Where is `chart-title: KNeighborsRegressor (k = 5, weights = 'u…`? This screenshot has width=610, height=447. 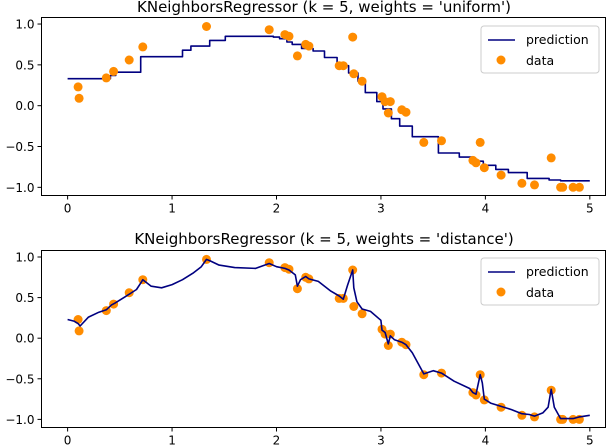 chart-title: KNeighborsRegressor (k = 5, weights = 'u… is located at coordinates (324, 8).